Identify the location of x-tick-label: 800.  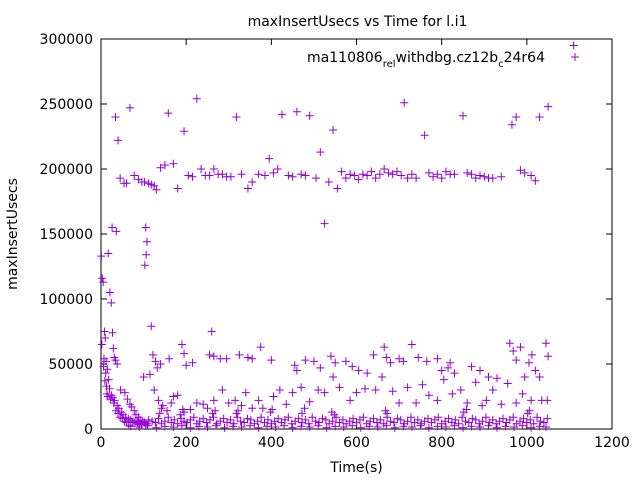
(441, 443).